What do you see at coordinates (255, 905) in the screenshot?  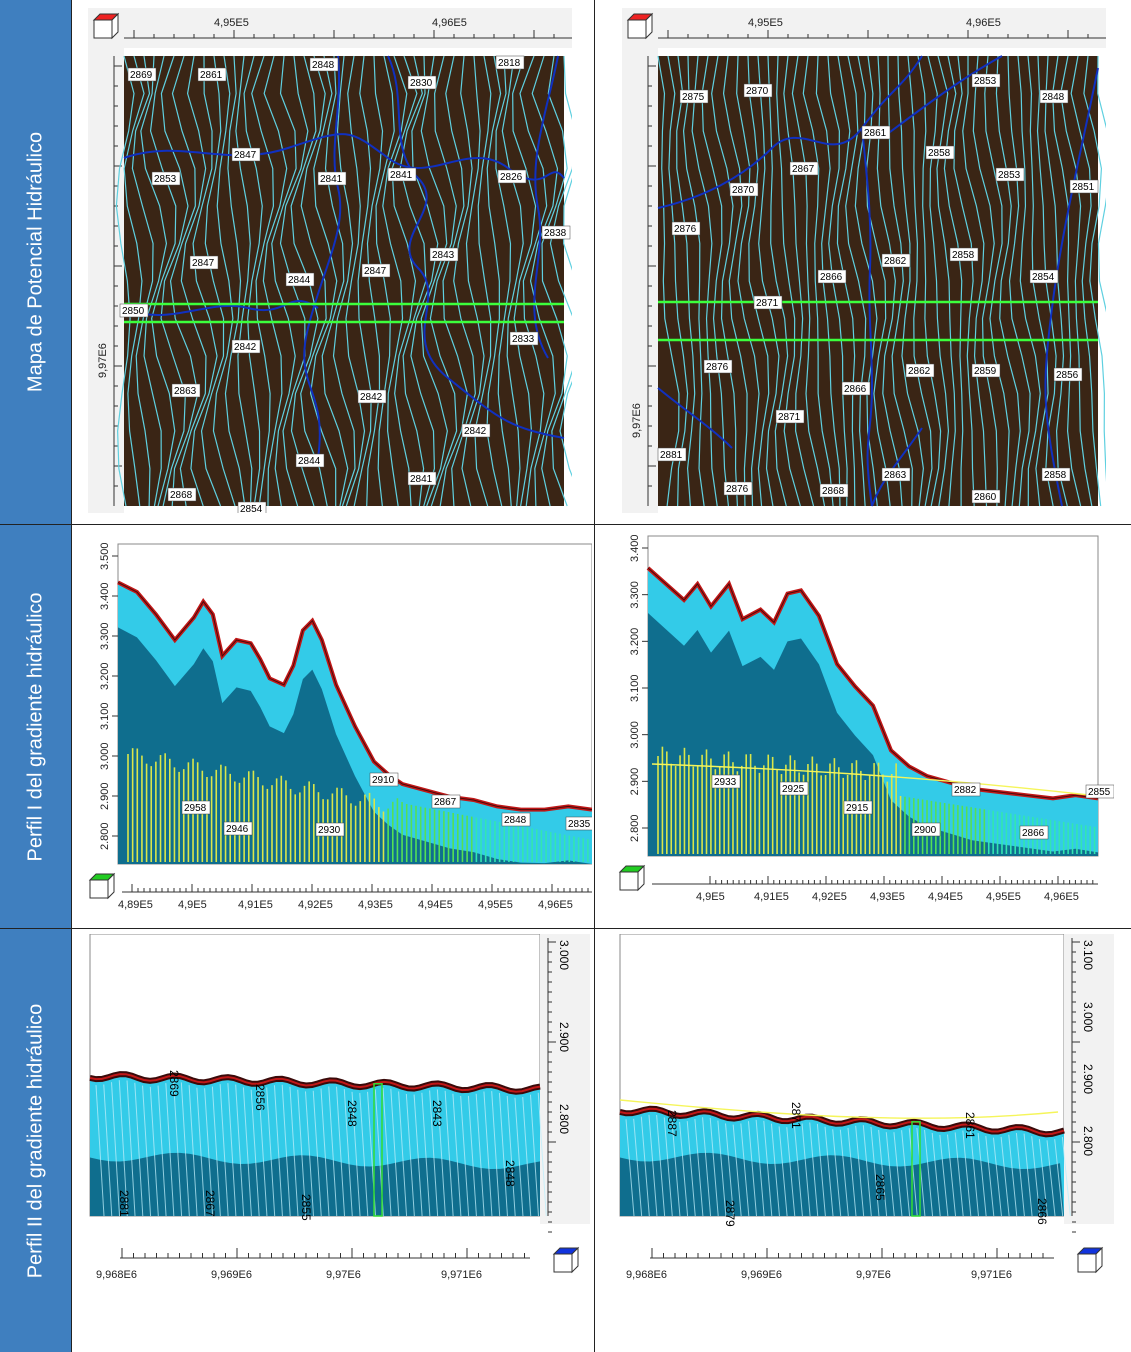 I see `x-tick-label: 4,91E5` at bounding box center [255, 905].